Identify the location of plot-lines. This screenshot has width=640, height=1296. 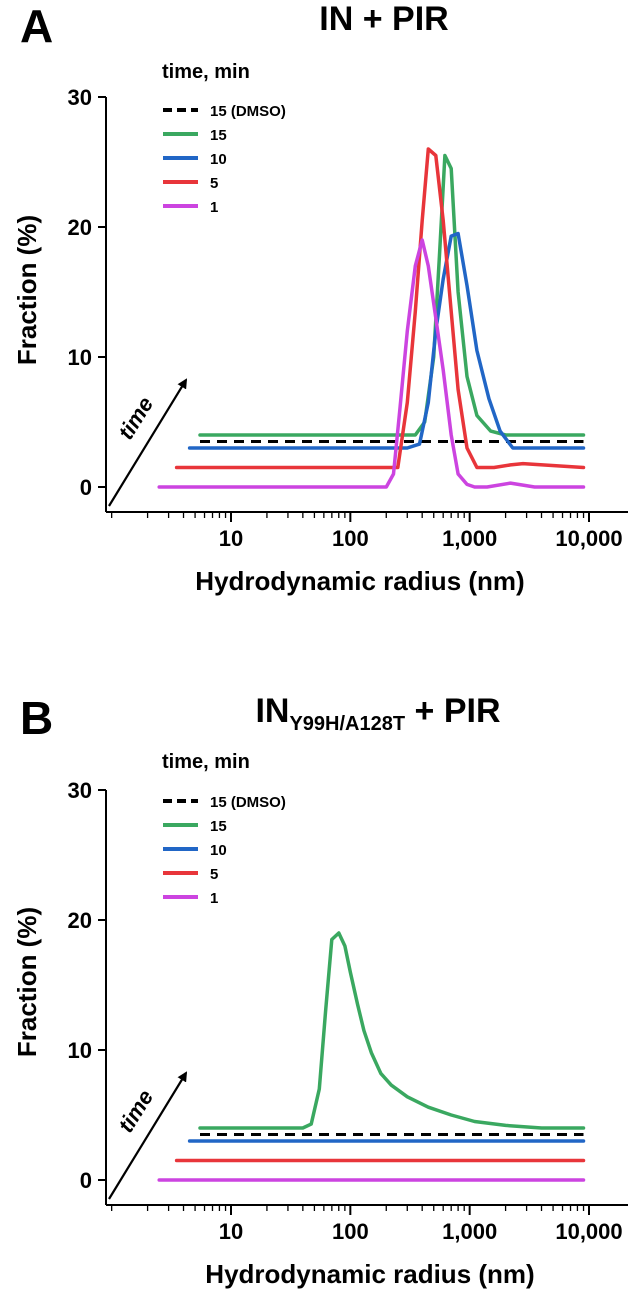
(371, 1056).